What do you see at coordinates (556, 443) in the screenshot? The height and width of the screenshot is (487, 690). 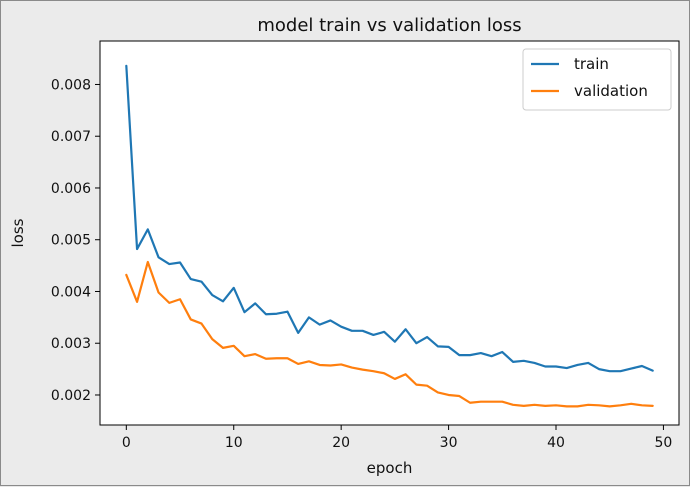 I see `x-tick-label: 40` at bounding box center [556, 443].